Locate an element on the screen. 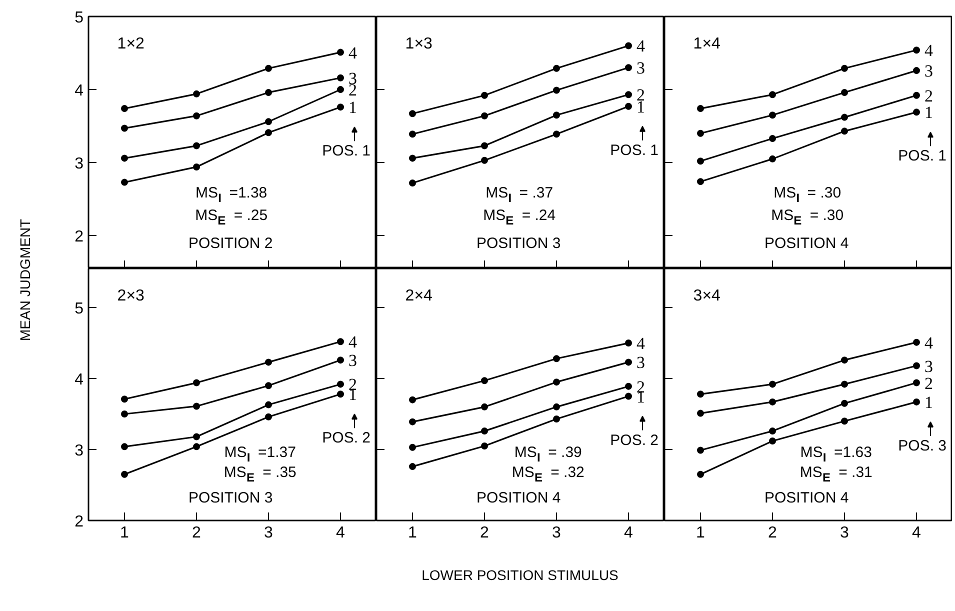 This screenshot has width=955, height=611. text: 1×4 is located at coordinates (707, 44).